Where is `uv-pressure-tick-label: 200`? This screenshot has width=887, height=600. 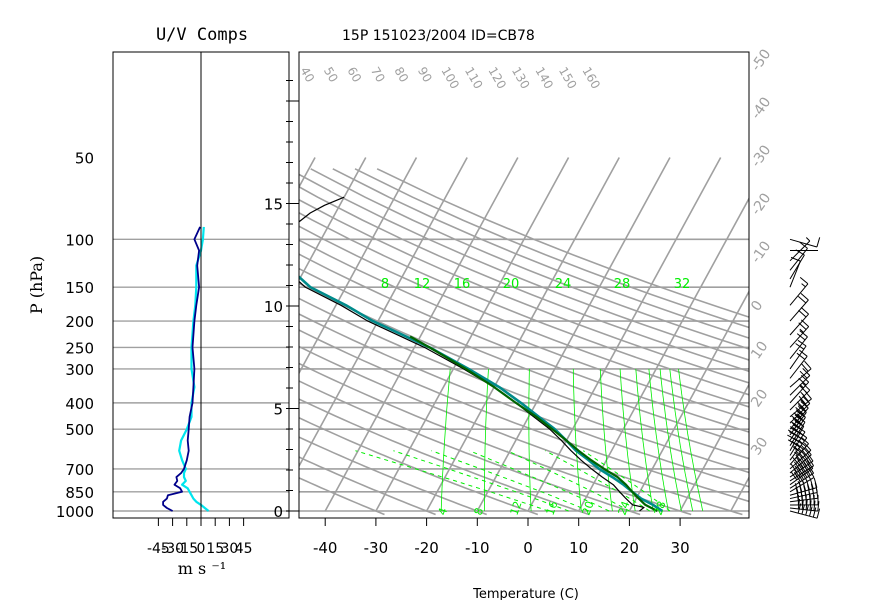
uv-pressure-tick-label: 200 is located at coordinates (79, 322).